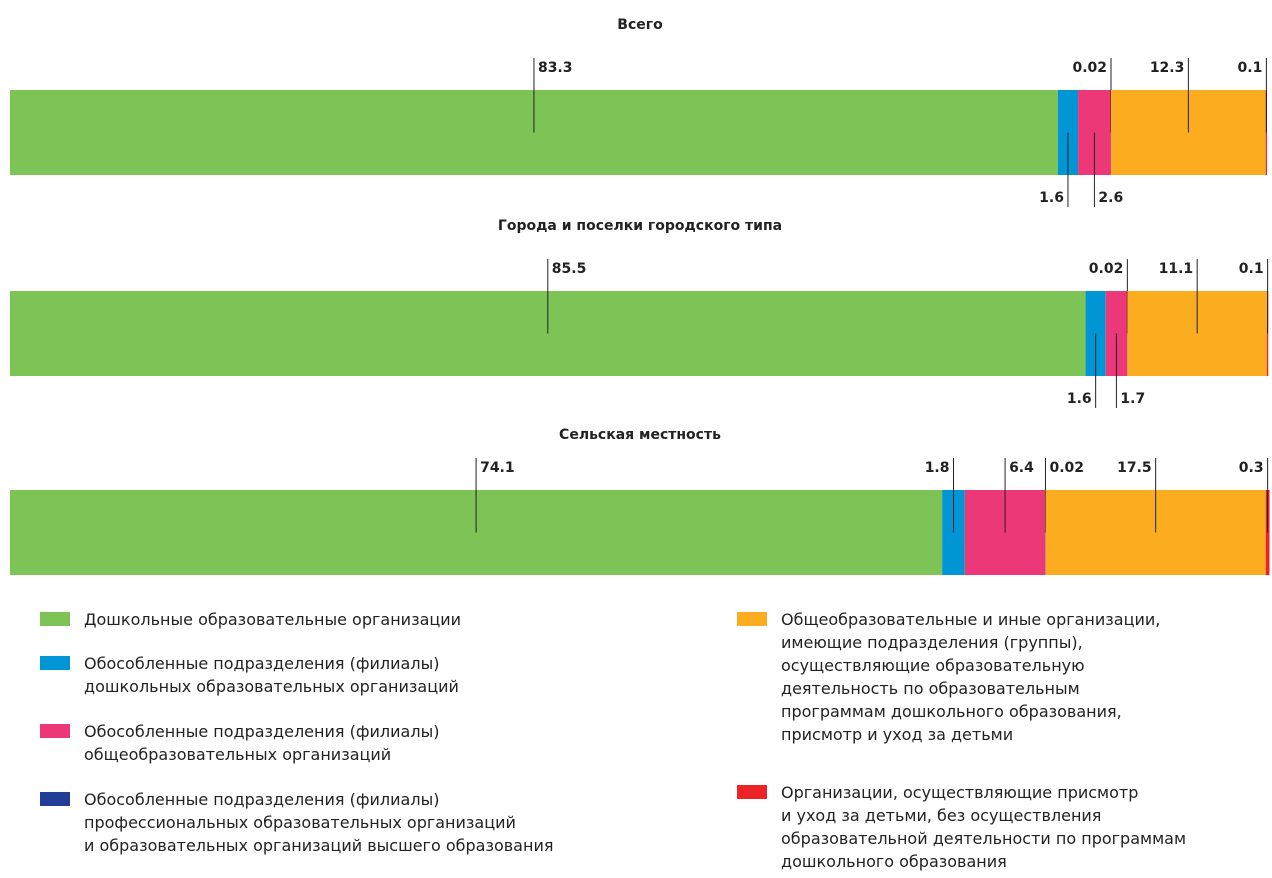  Describe the element at coordinates (640, 226) in the screenshot. I see `bar-title: Города и поселки городского типа` at that location.